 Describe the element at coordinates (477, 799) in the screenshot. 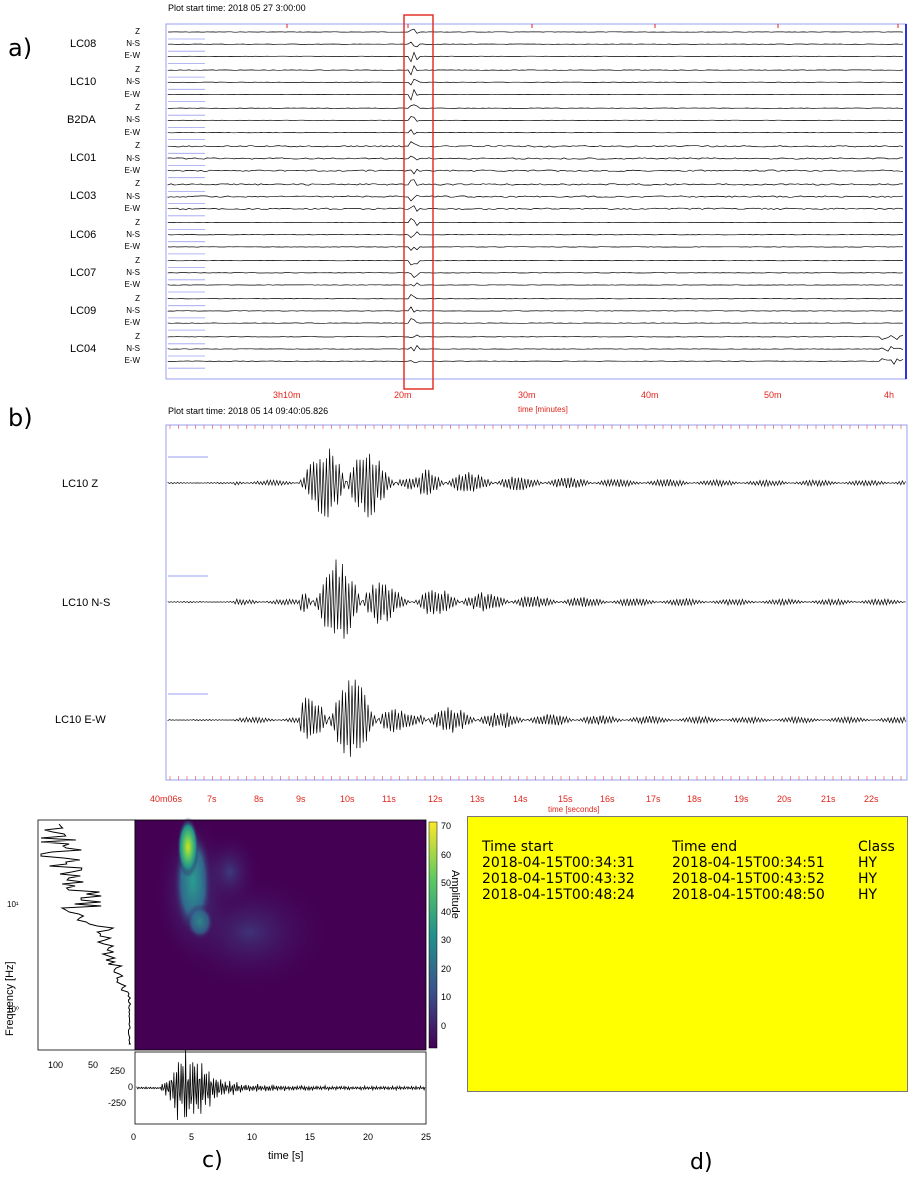

I see `x-tick-label: 13s` at that location.